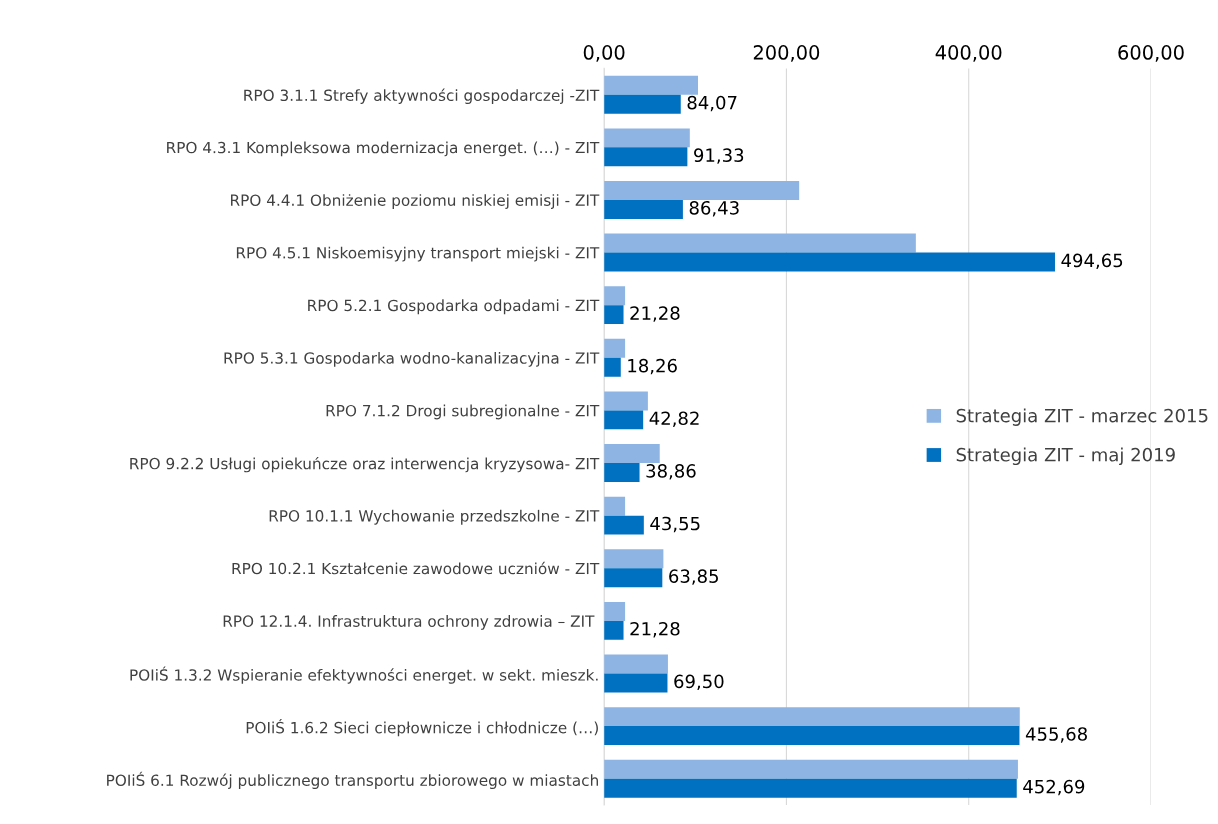 This screenshot has width=1218, height=824. What do you see at coordinates (418, 254) in the screenshot?
I see `y-tick-label: RPO 4.5.1 Niskoemisyjny transport miejski - ZIT` at bounding box center [418, 254].